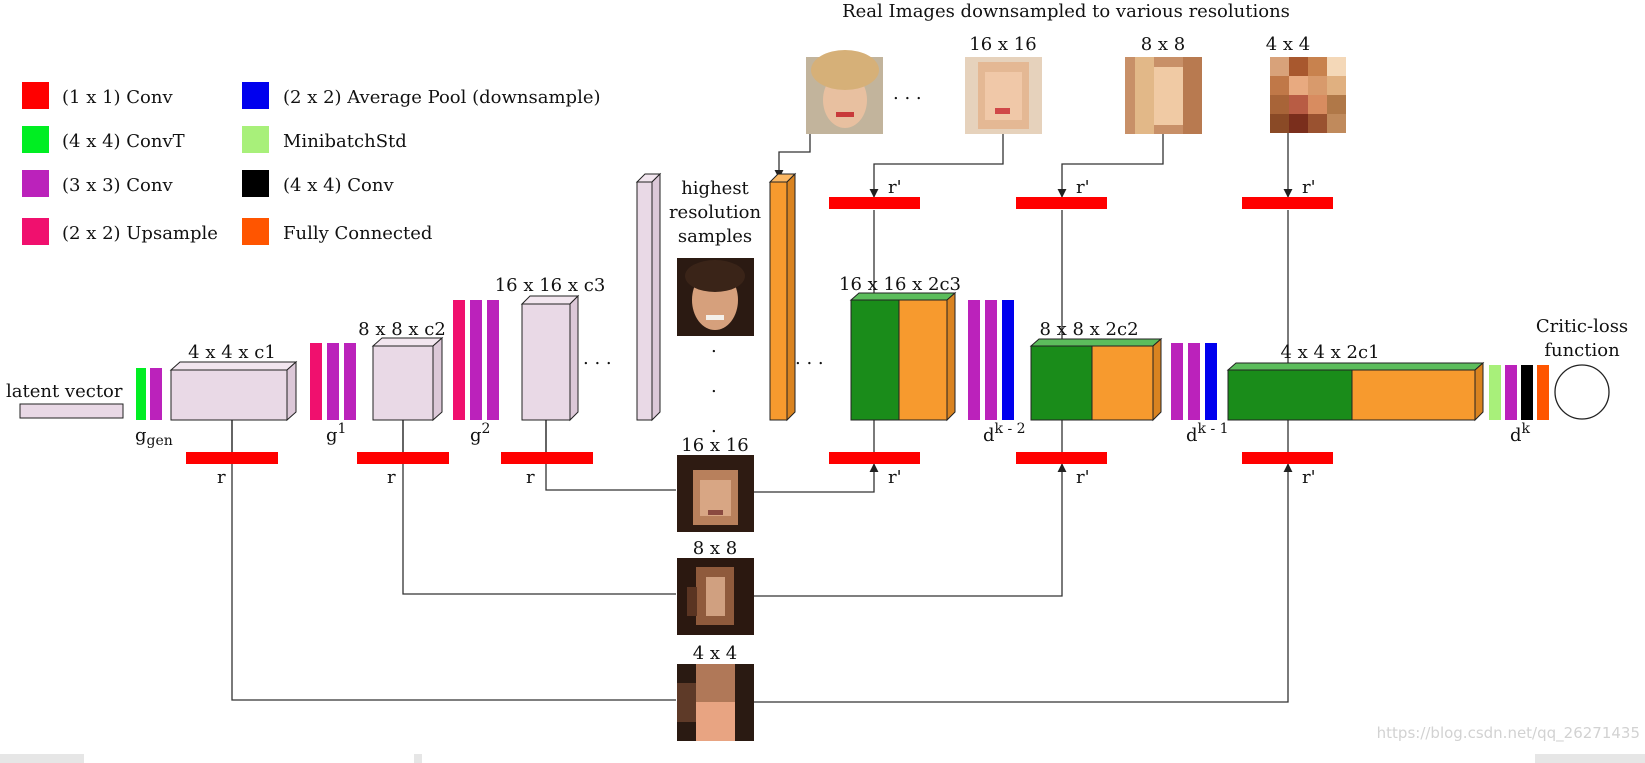 The image size is (1645, 763). What do you see at coordinates (71, 411) in the screenshot?
I see `latent-vector` at bounding box center [71, 411].